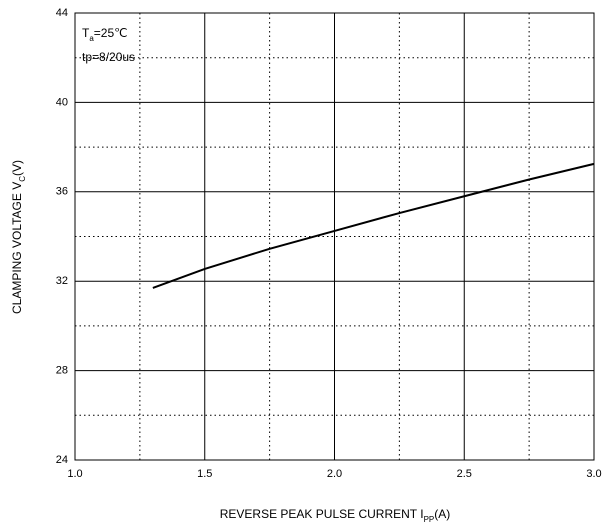 The height and width of the screenshot is (528, 602). What do you see at coordinates (322, 514) in the screenshot?
I see `x-axis-label-part: REVERSE PEAK PULSE CURRENT I` at bounding box center [322, 514].